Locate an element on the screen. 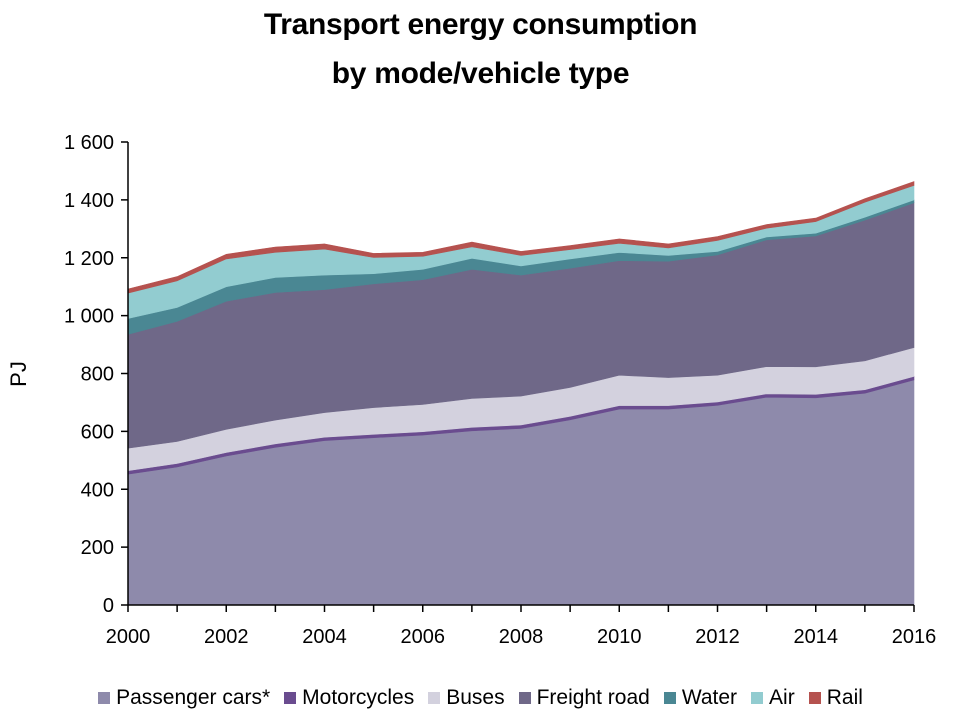  x-tick-label: 2006 is located at coordinates (423, 637).